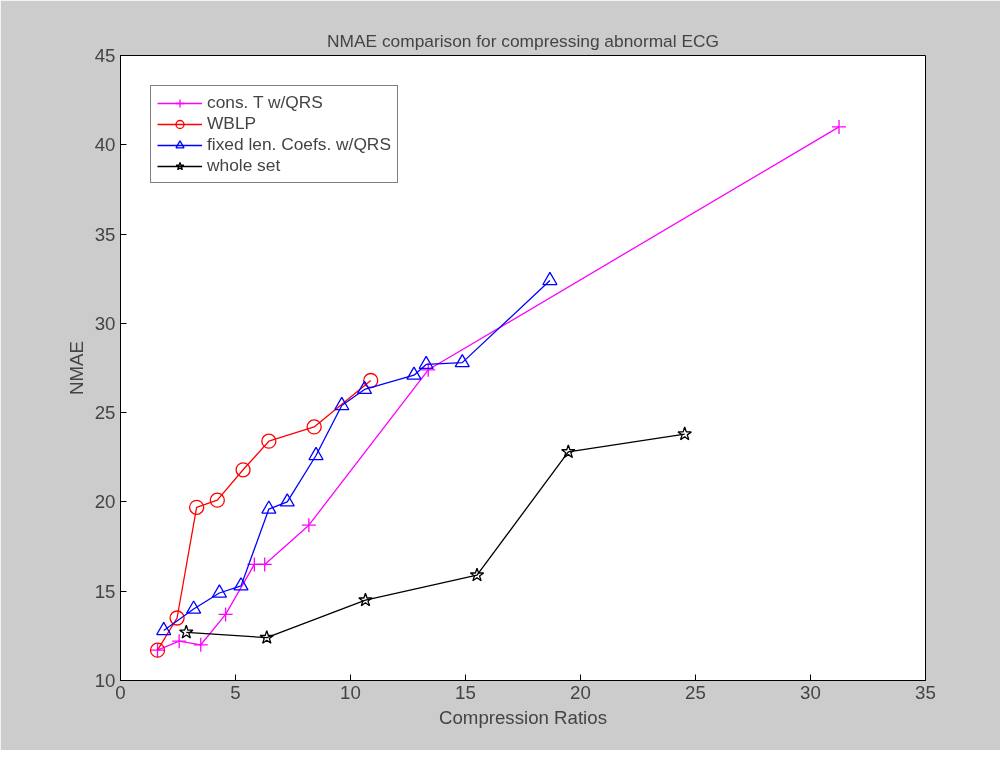 The width and height of the screenshot is (1005, 757). Describe the element at coordinates (105, 145) in the screenshot. I see `y-tick-label: 40` at that location.